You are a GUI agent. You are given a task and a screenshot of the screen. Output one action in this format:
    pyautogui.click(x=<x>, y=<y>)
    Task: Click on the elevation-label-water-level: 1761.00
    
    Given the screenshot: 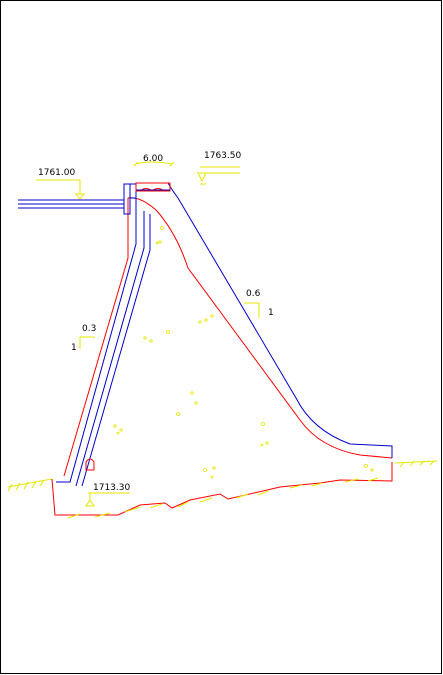 What is the action you would take?
    pyautogui.click(x=56, y=173)
    